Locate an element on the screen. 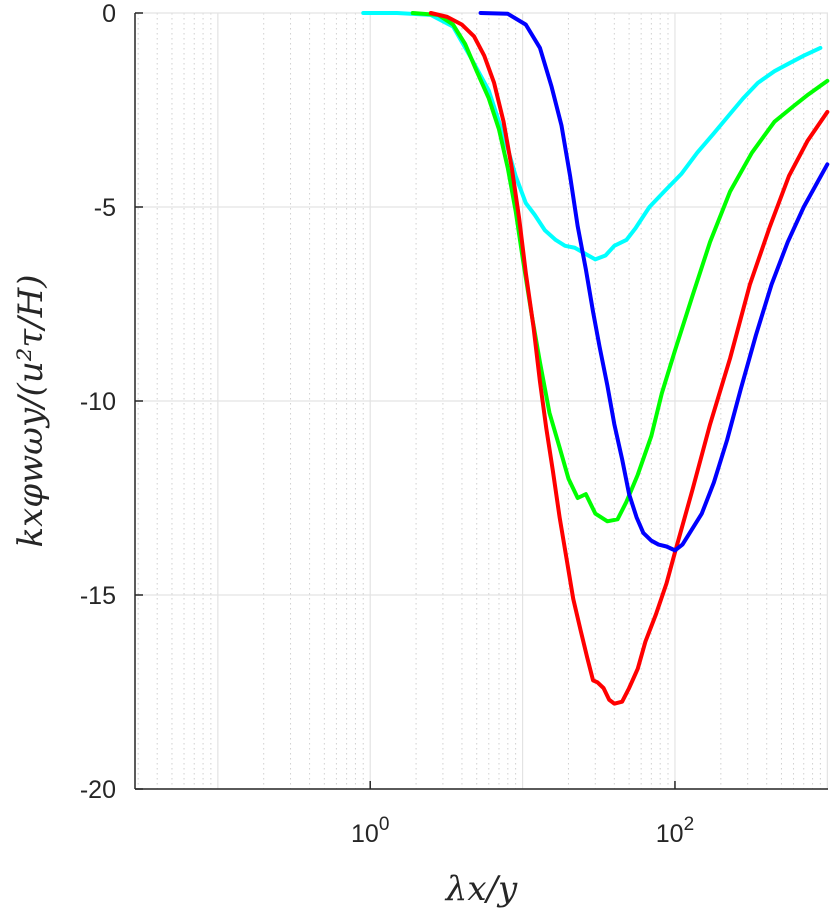 The width and height of the screenshot is (830, 913). y-tick-label: -10 is located at coordinates (98, 402).